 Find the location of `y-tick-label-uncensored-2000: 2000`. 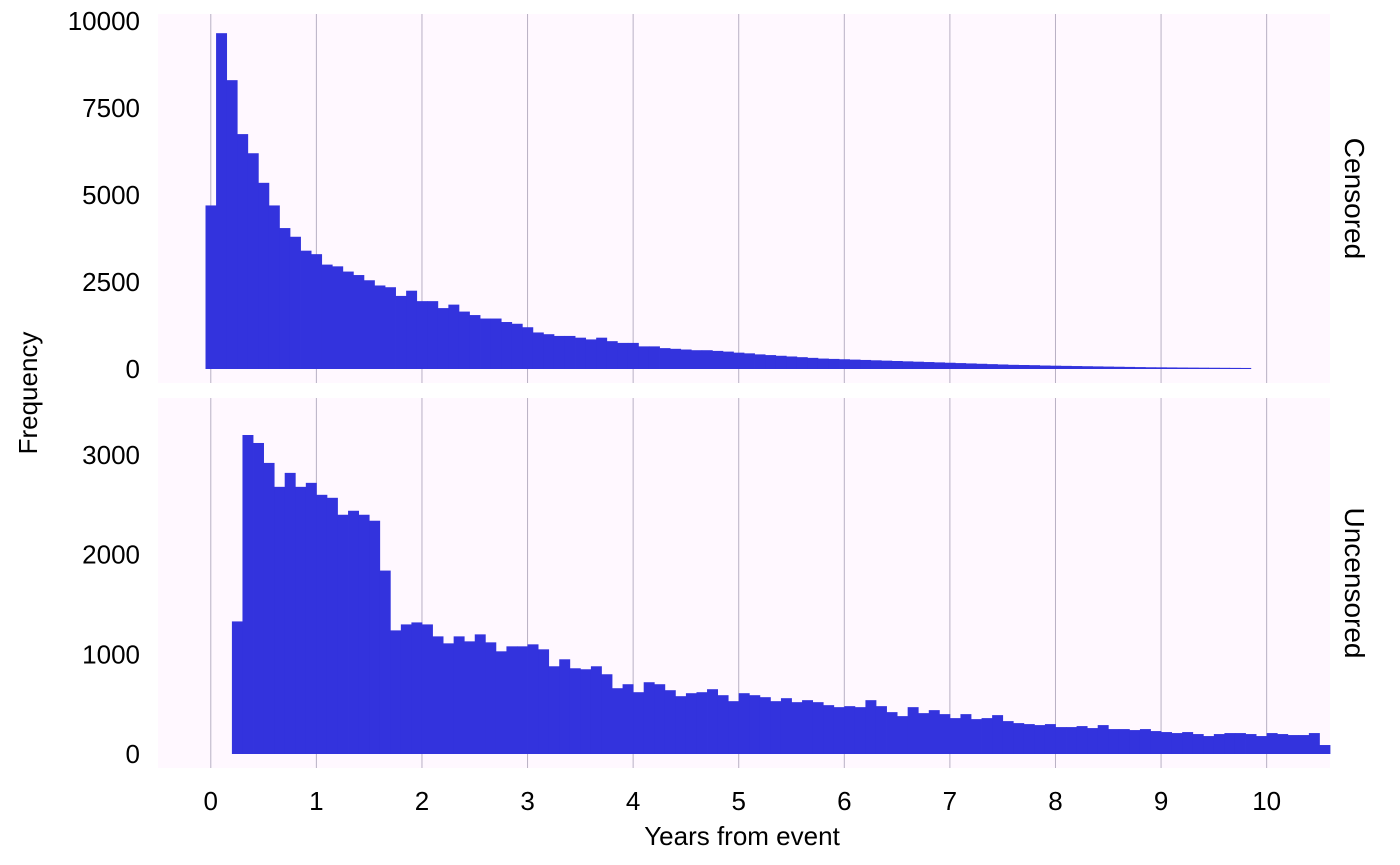

y-tick-label-uncensored-2000: 2000 is located at coordinates (111, 555).